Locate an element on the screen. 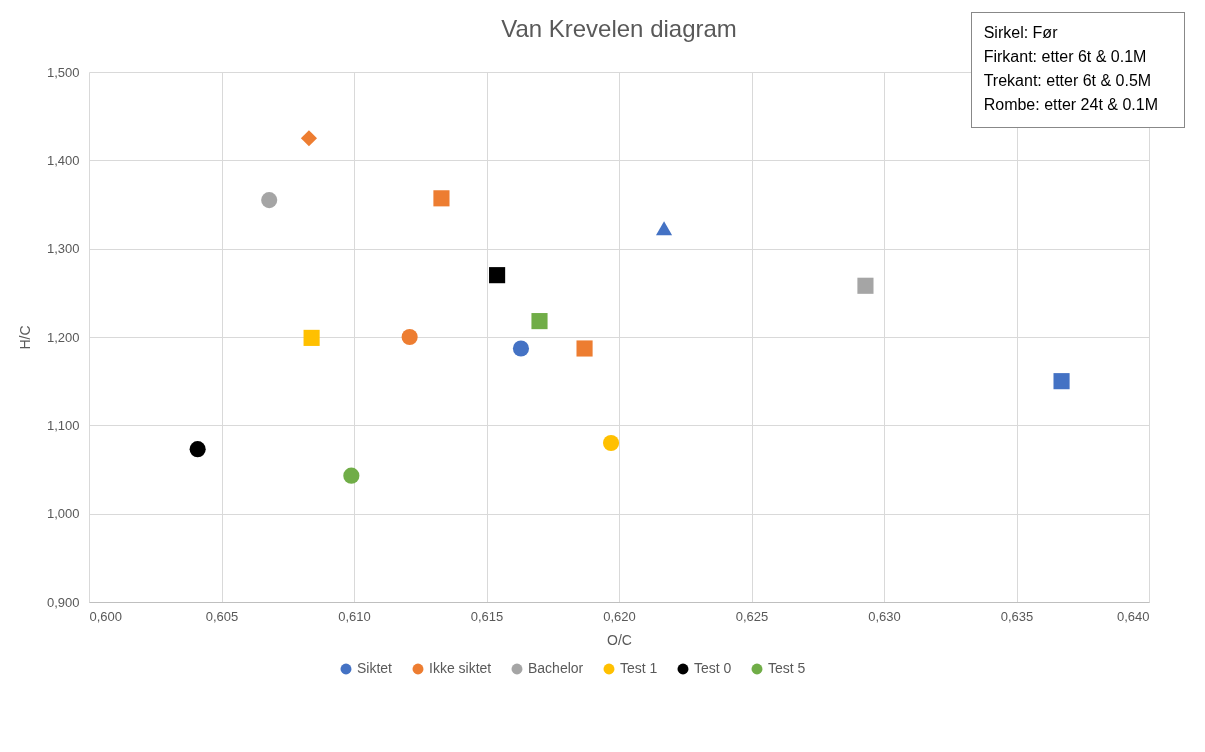 The height and width of the screenshot is (752, 1205). x-tick-label: 0,620 is located at coordinates (619, 616).